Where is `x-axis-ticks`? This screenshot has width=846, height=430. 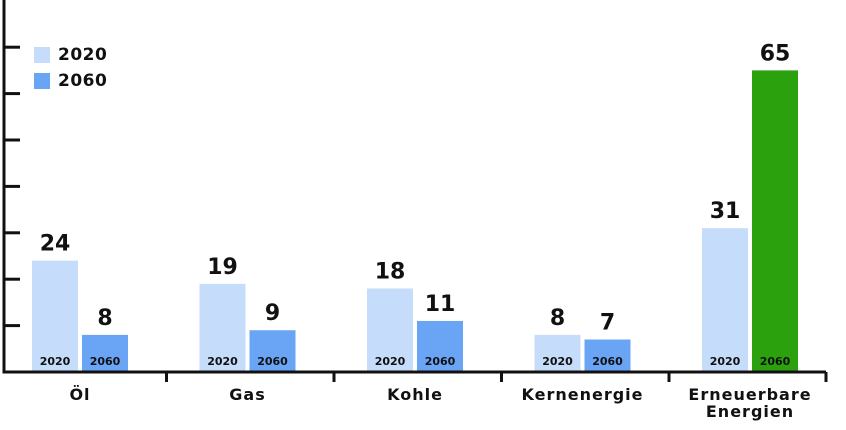 x-axis-ticks is located at coordinates (496, 377).